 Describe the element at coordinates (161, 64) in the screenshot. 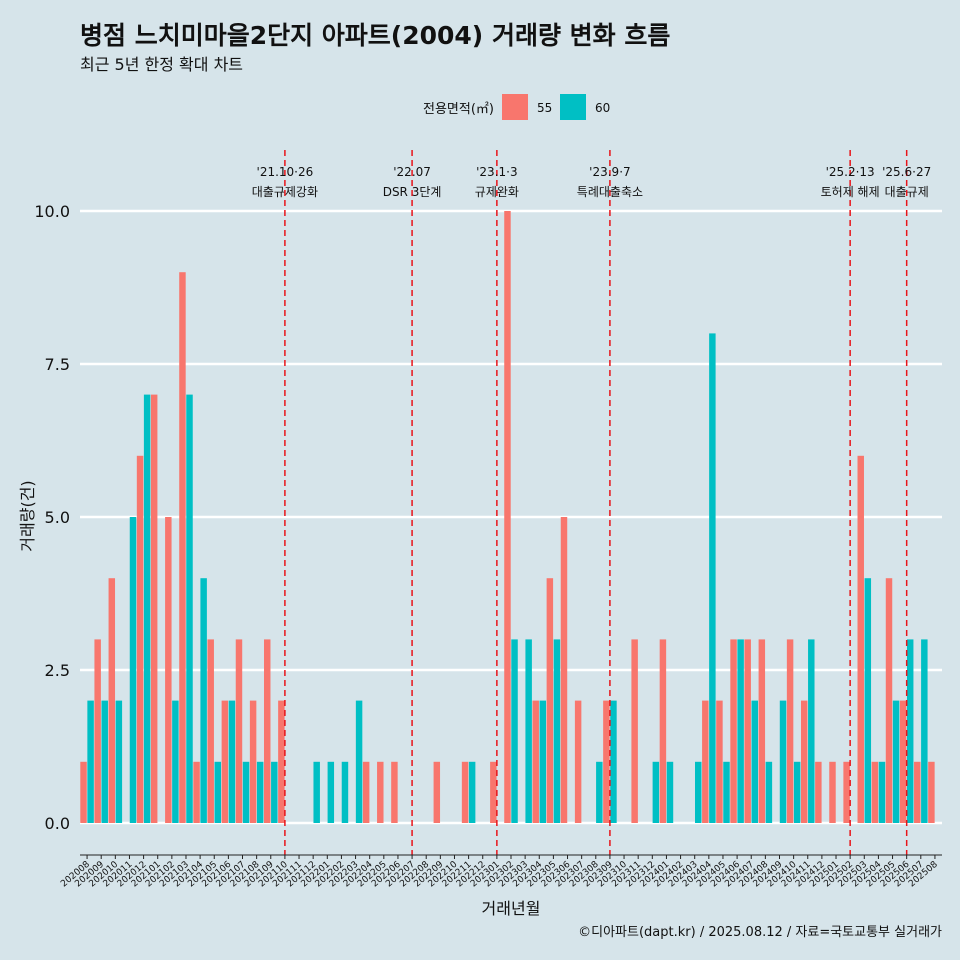

I see `chart-subtitle: 최근 5년 한정 확대 차트` at that location.